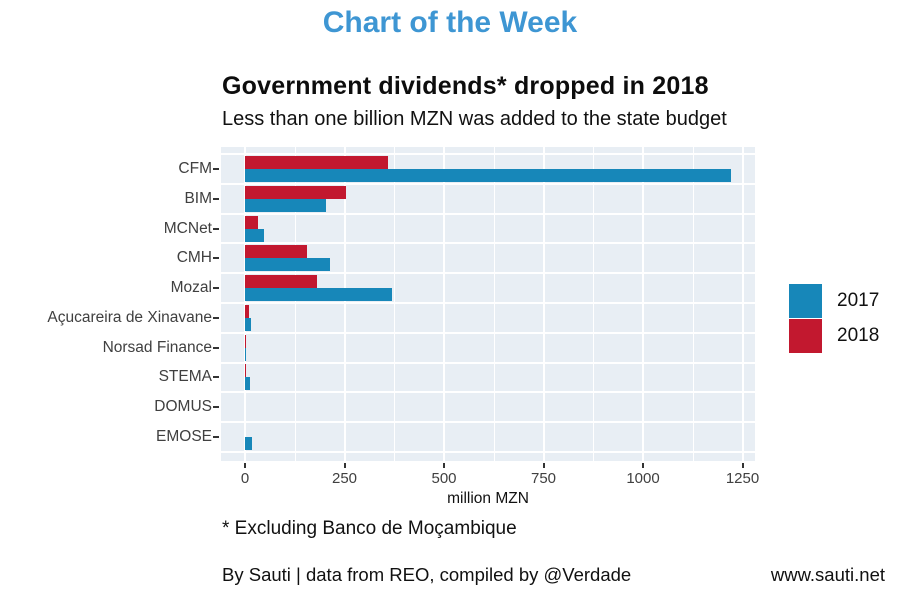 This screenshot has height=600, width=900. What do you see at coordinates (318, 295) in the screenshot?
I see `bar-2017-mozal` at bounding box center [318, 295].